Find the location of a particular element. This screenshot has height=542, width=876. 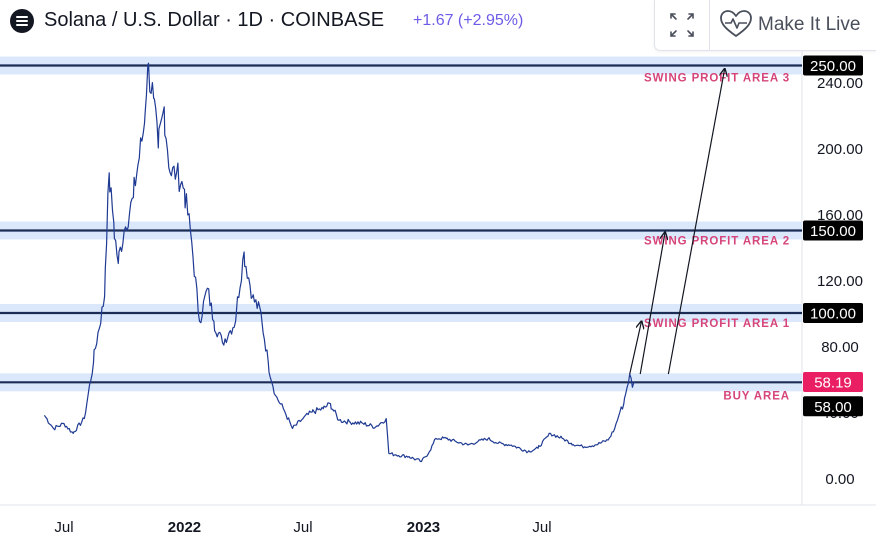

level-value-tag-3: 58.00 is located at coordinates (833, 407).